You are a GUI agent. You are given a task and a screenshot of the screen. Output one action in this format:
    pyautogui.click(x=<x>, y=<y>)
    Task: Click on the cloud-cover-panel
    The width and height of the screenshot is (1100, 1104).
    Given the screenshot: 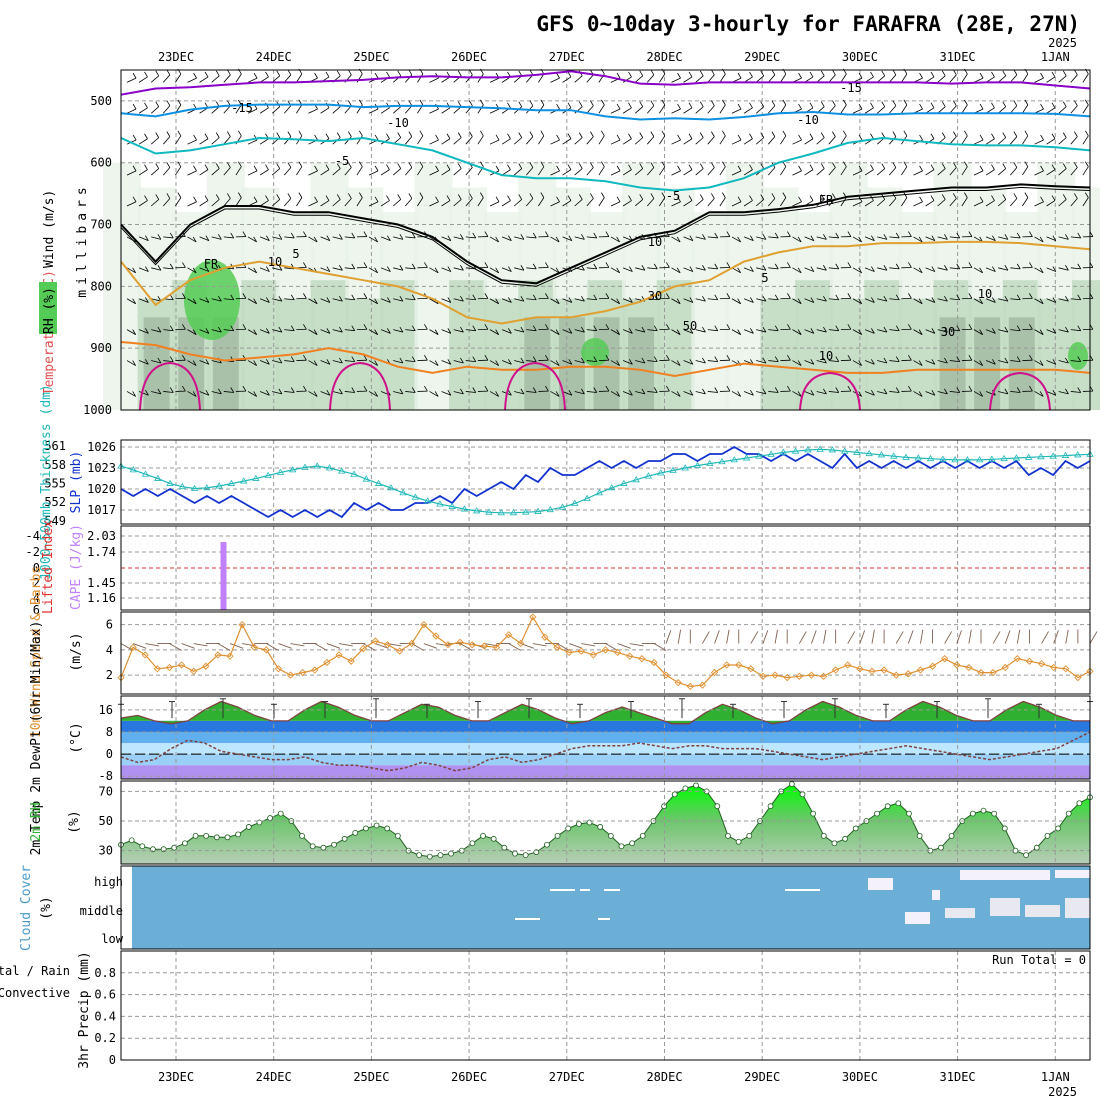 What is the action you would take?
    pyautogui.click(x=605, y=907)
    